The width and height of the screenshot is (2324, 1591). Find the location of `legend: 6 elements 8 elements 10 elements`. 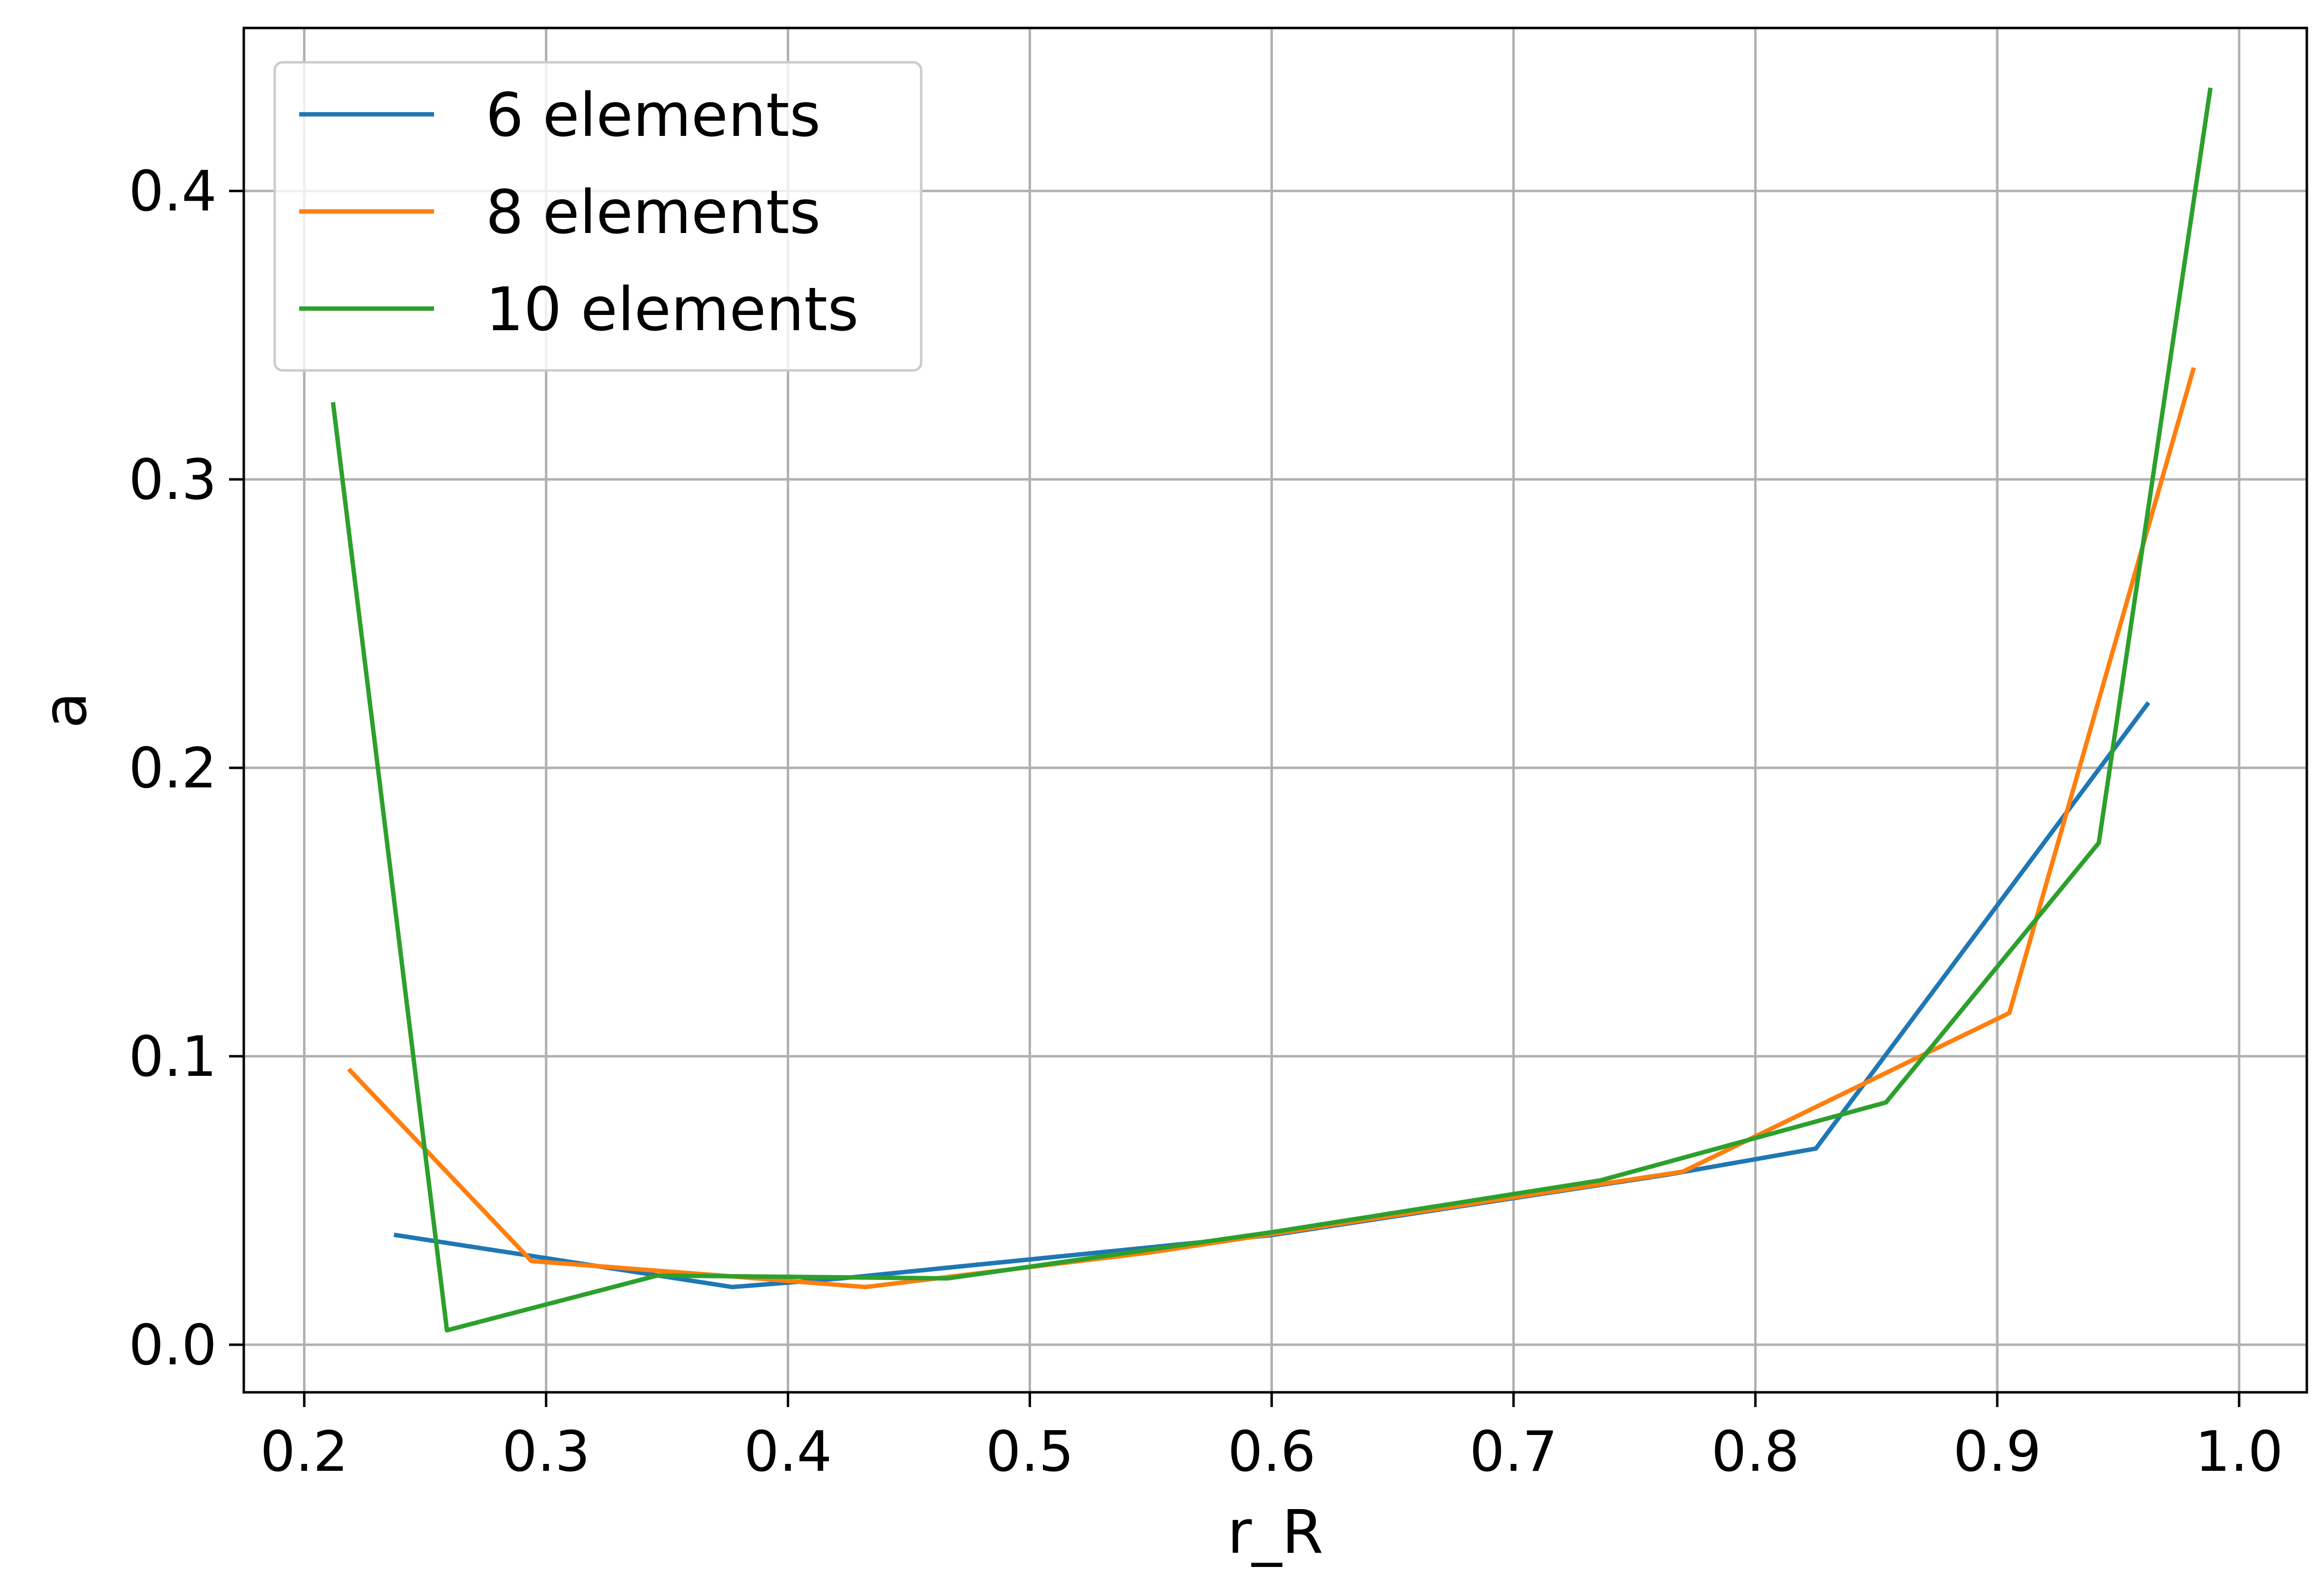

legend: 6 elements 8 elements 10 elements is located at coordinates (598, 217).